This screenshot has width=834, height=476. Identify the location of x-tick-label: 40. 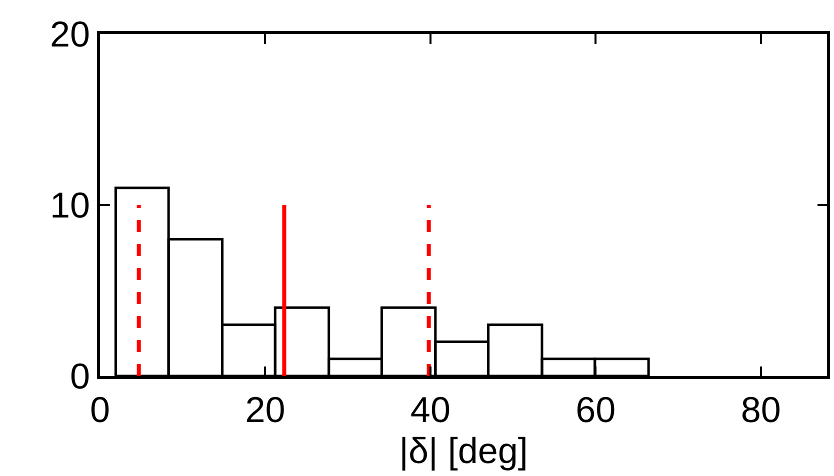
(430, 409).